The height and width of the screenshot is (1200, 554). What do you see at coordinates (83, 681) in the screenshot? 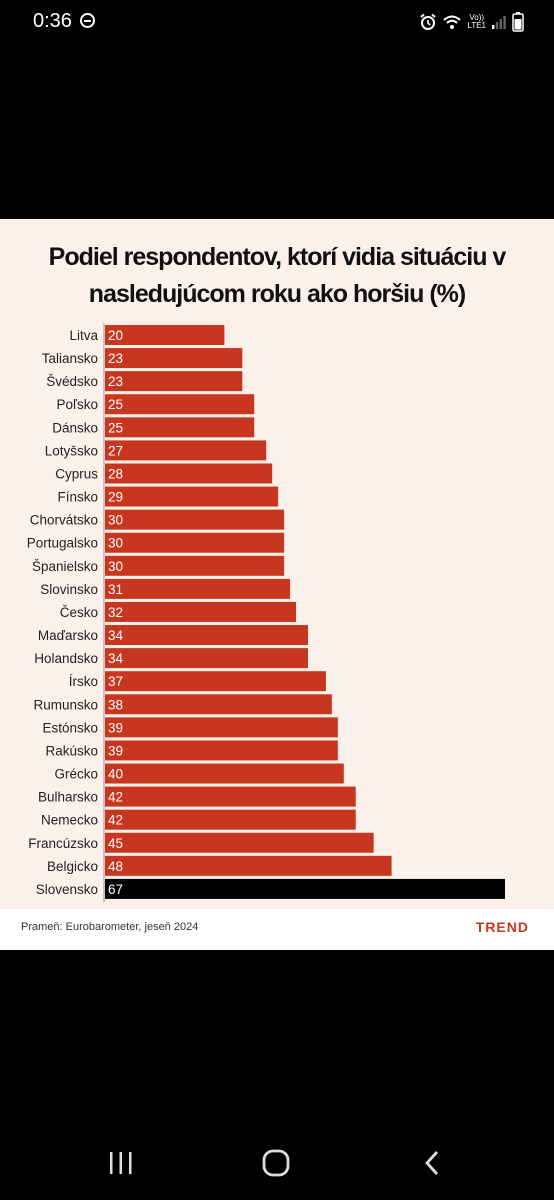
I see `category-label: Írsko` at bounding box center [83, 681].